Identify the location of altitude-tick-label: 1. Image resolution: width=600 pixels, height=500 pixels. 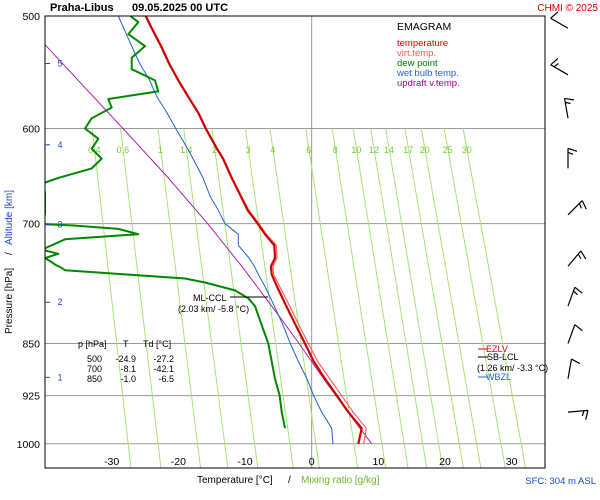
(59, 377).